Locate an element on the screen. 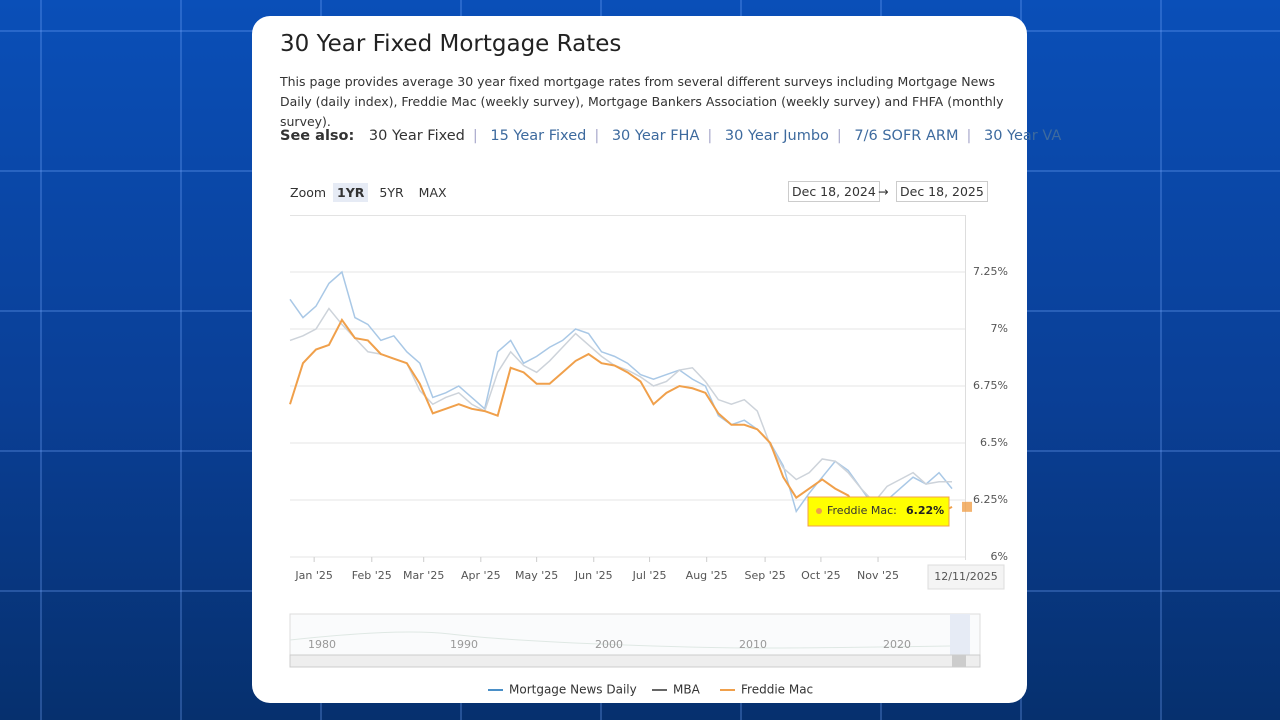  legend-label: Freddie Mac is located at coordinates (777, 690).